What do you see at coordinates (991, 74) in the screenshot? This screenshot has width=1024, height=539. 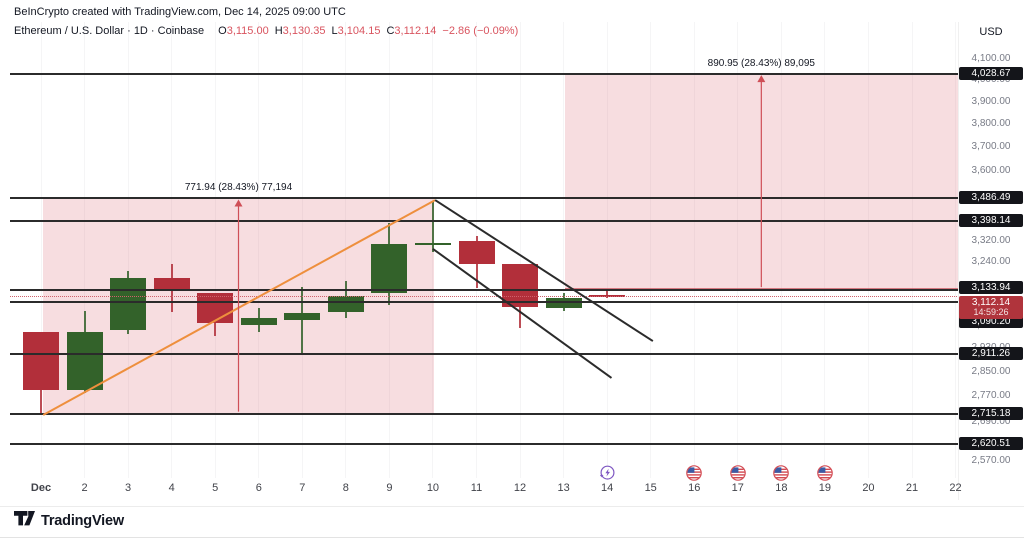 I see `price-badge: 4,028.67` at bounding box center [991, 74].